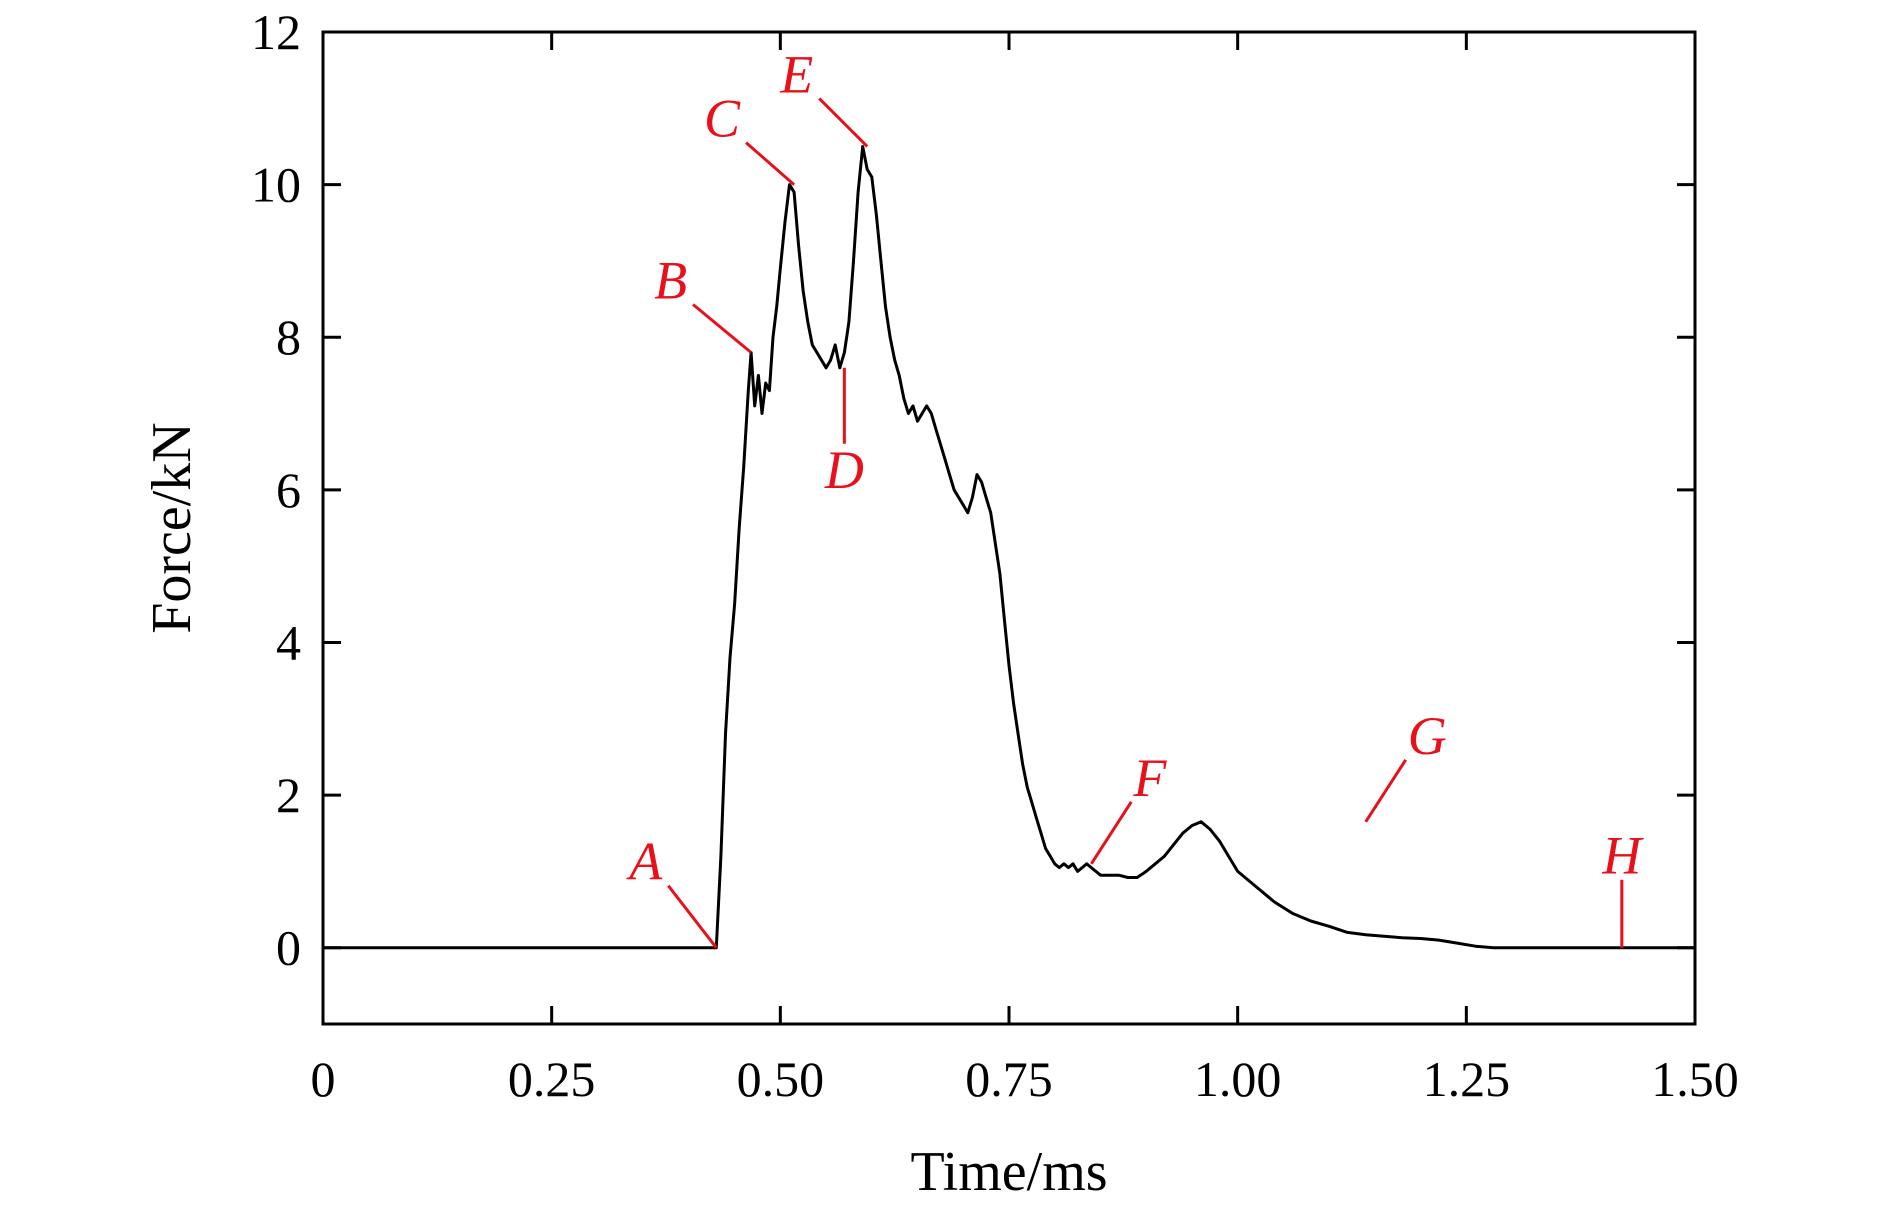 The image size is (1890, 1213). I want to click on y-tick-label: 4, so click(288, 642).